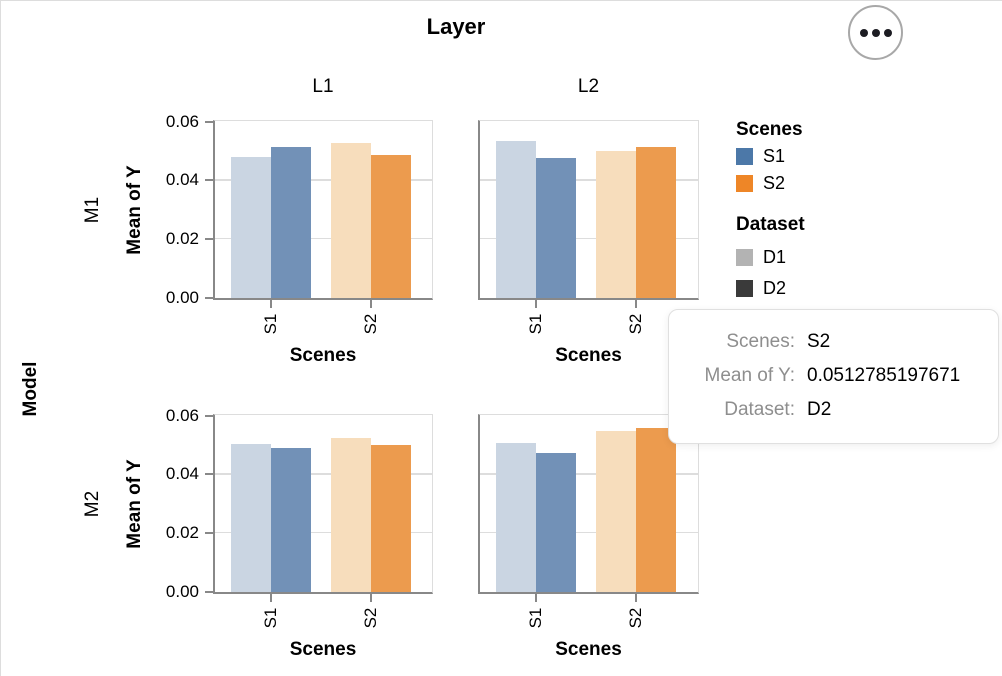 This screenshot has width=1002, height=676. Describe the element at coordinates (775, 287) in the screenshot. I see `legend-label-d2: D2` at that location.